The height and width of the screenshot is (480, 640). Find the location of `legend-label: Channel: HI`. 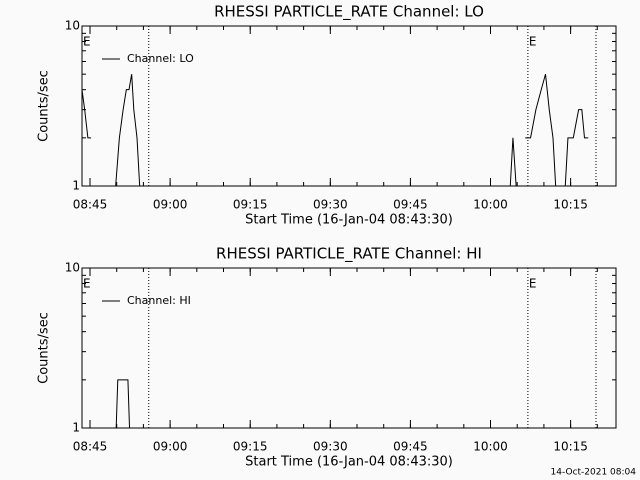

legend-label: Channel: HI is located at coordinates (159, 300).